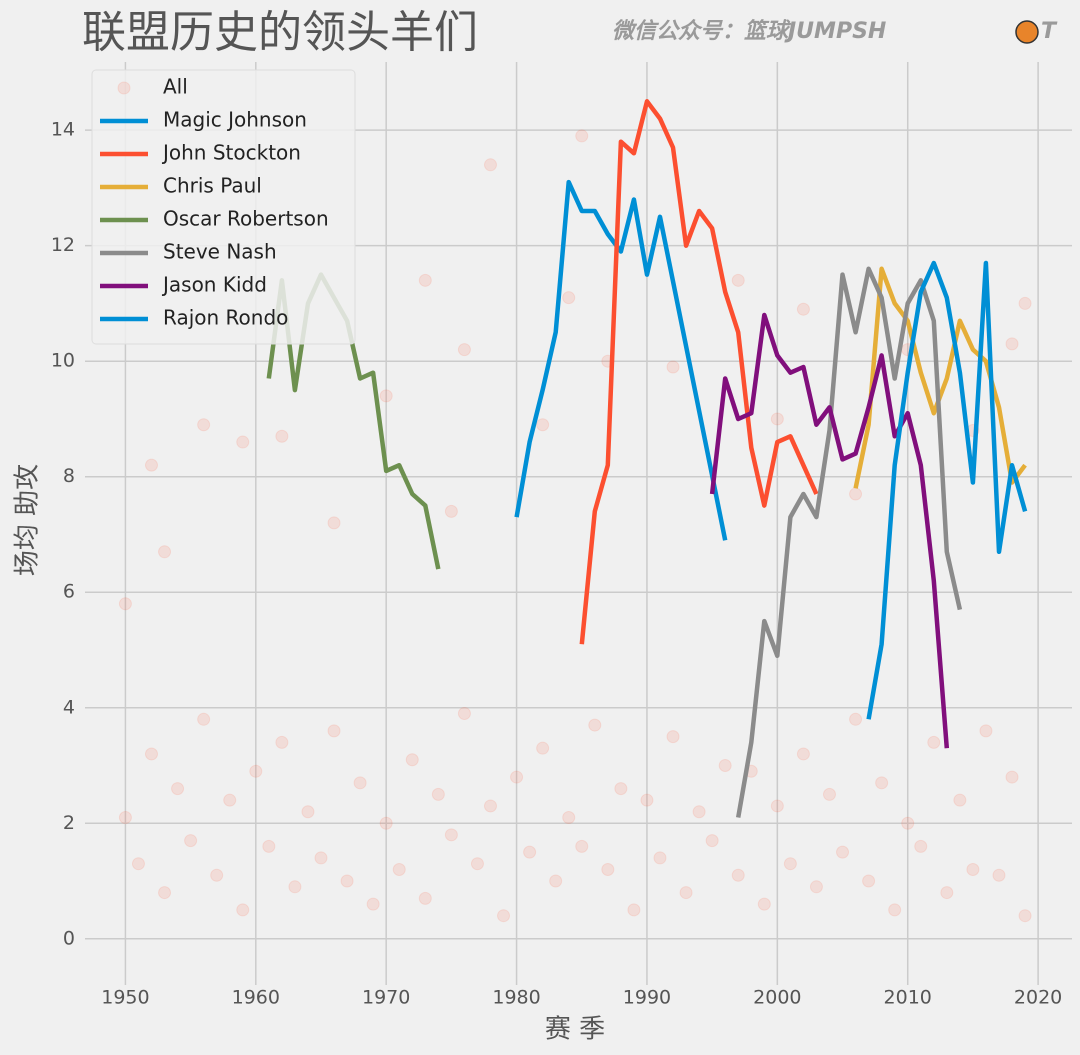 This screenshot has height=1055, width=1080. I want to click on y-tick-label: 4, so click(69, 707).